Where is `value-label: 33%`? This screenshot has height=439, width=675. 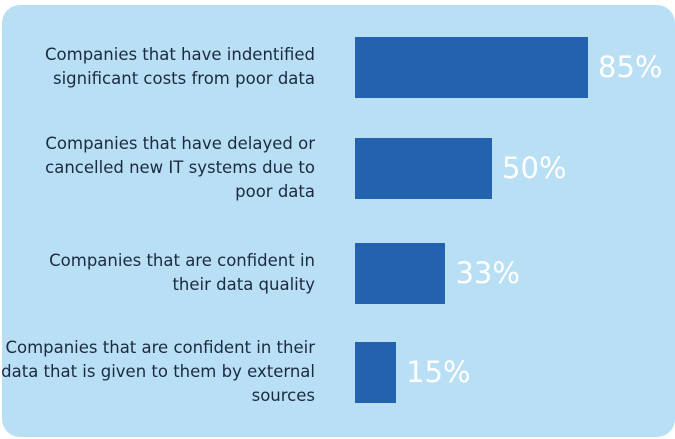
value-label: 33% is located at coordinates (487, 273).